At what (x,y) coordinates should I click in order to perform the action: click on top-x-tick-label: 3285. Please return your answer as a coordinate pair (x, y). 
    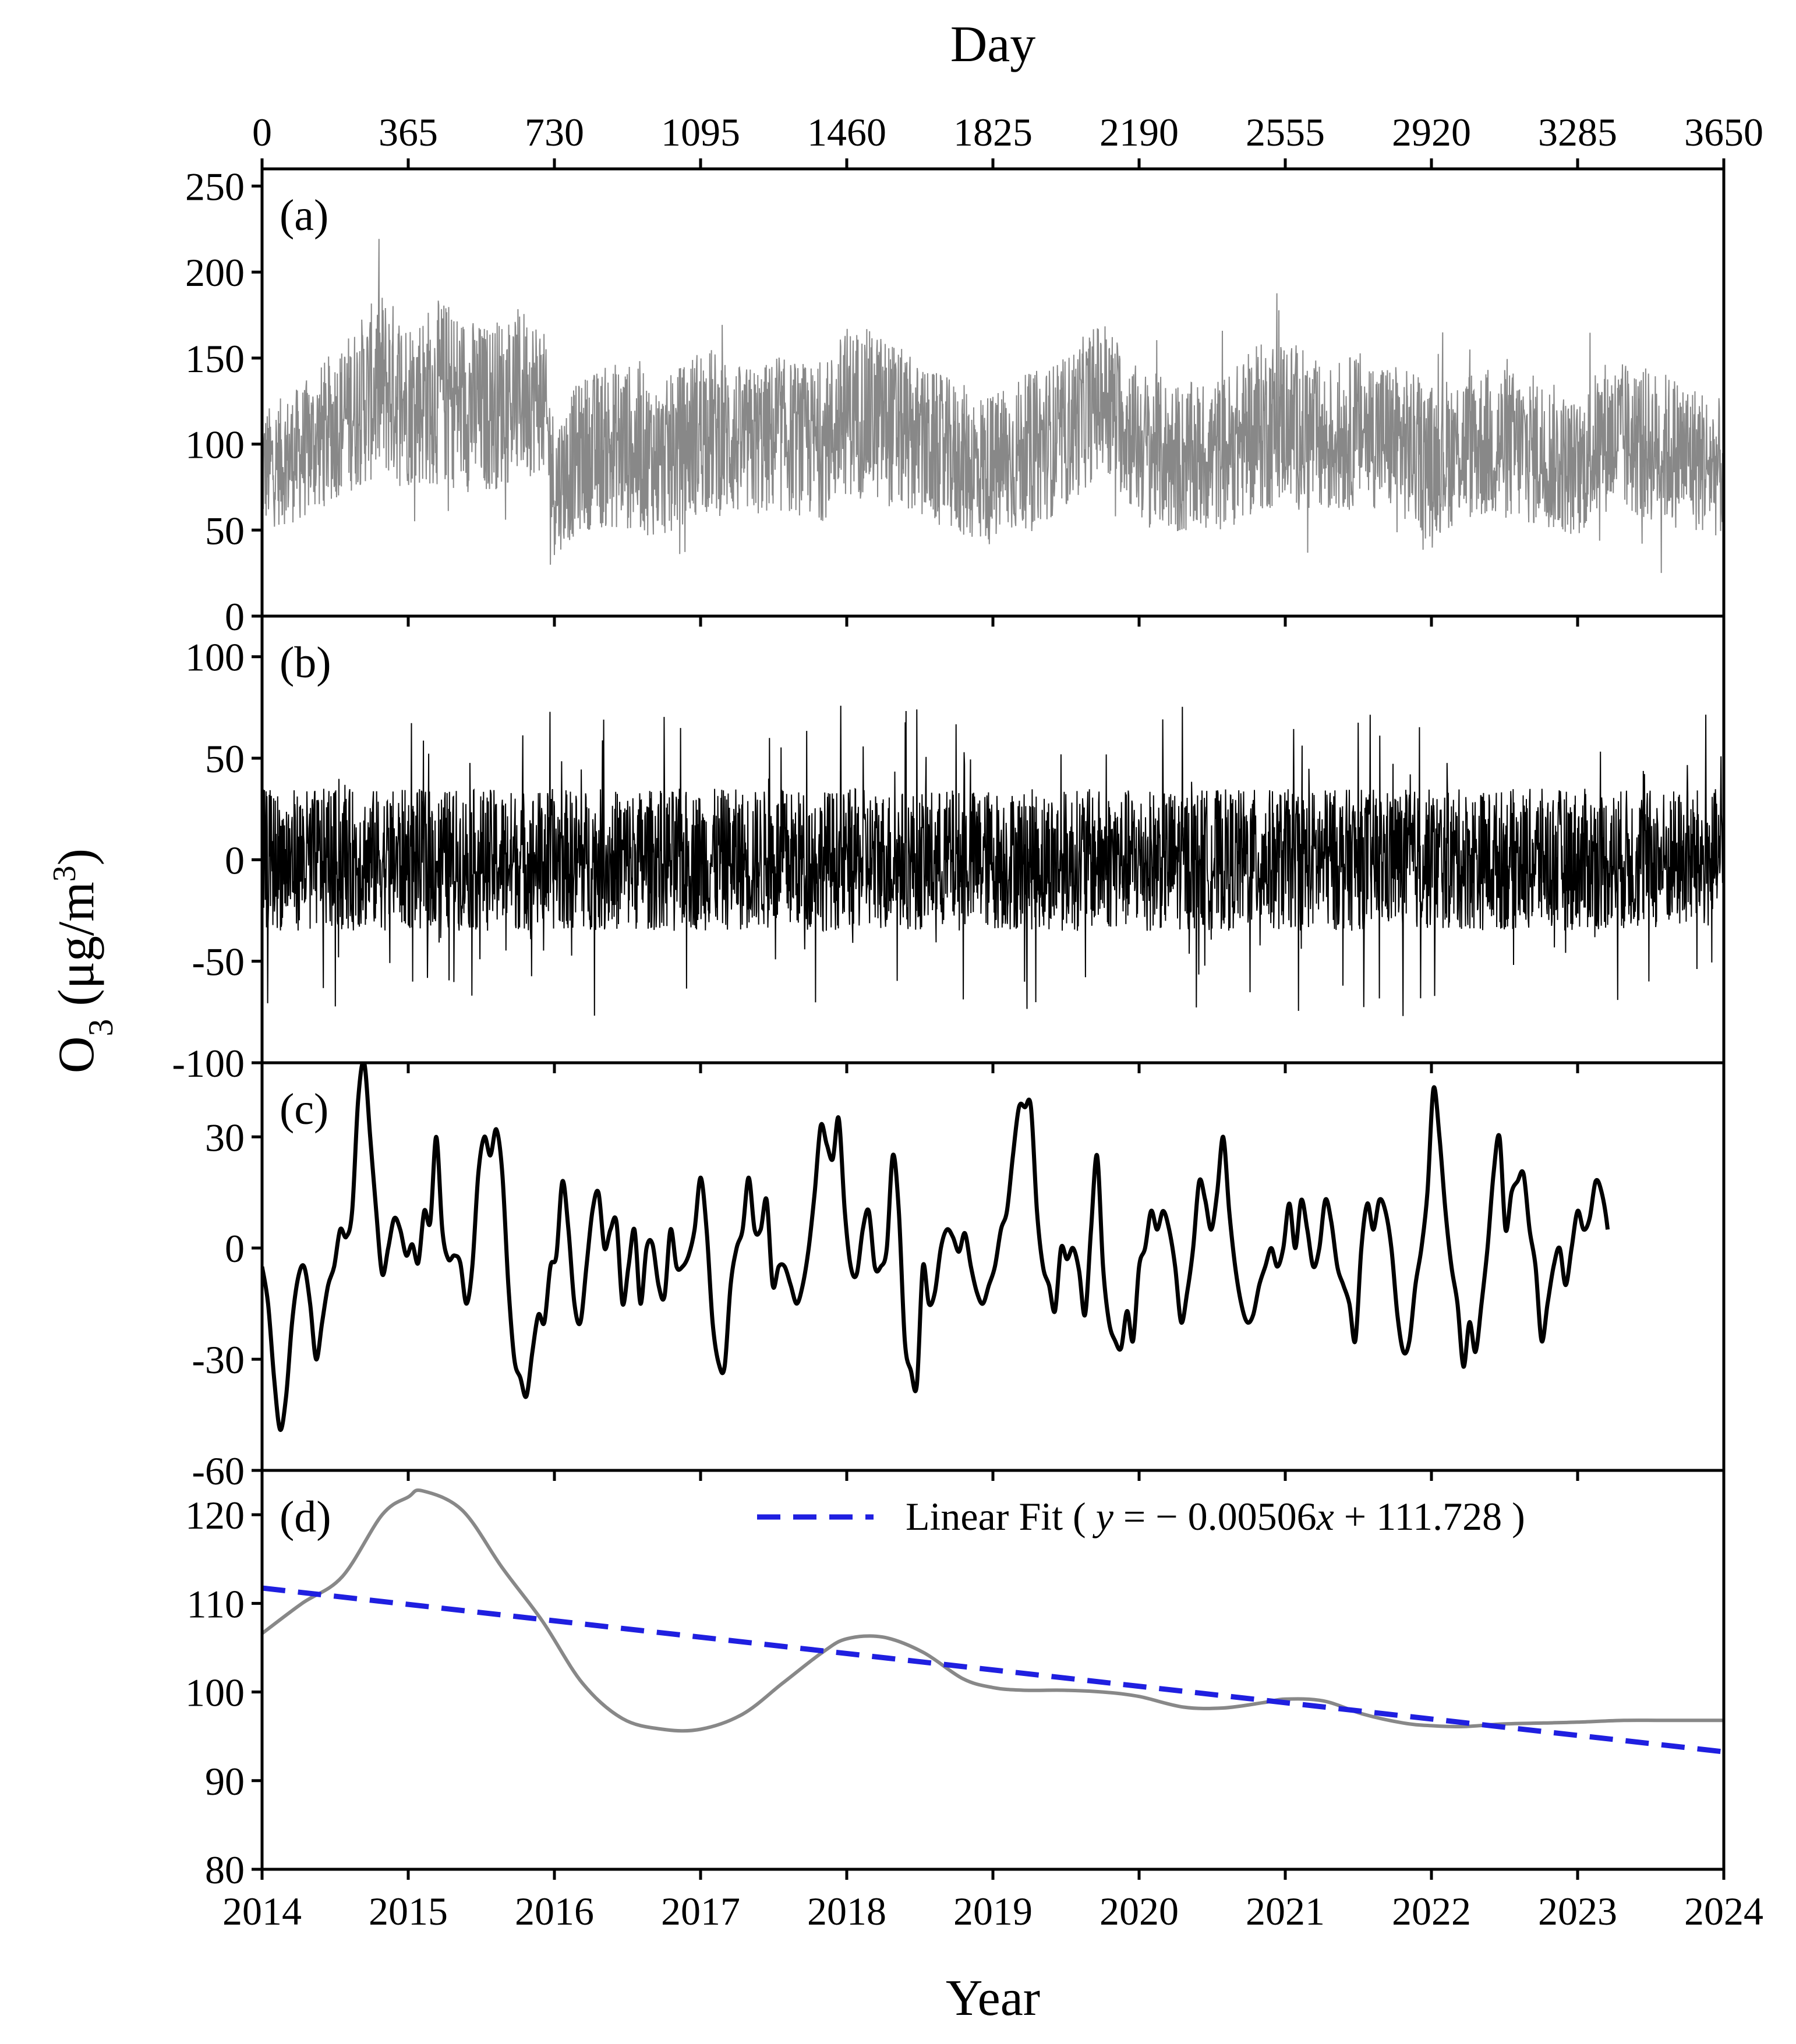
    Looking at the image, I should click on (1577, 132).